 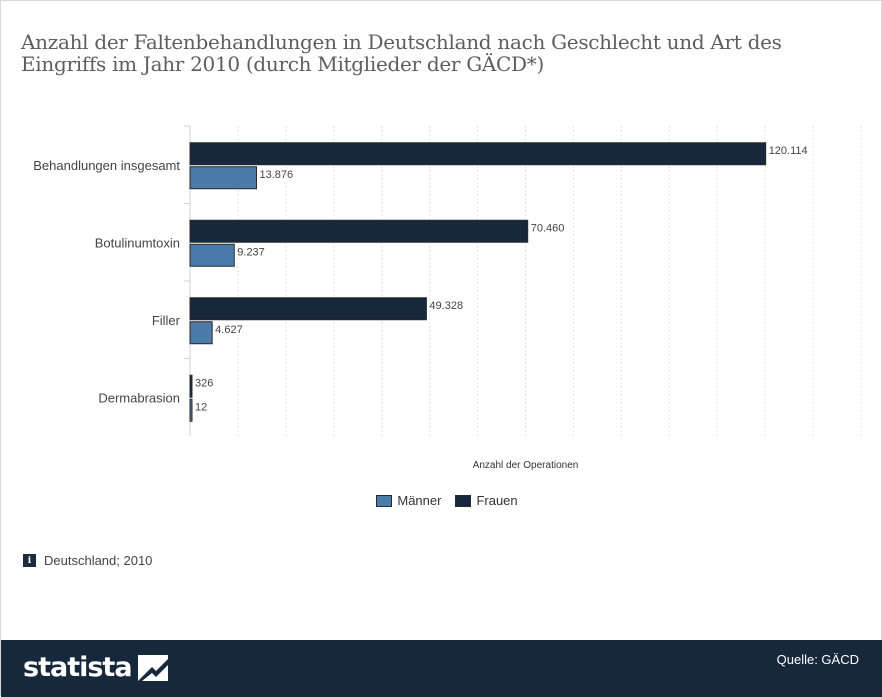 I want to click on category-label: Botulinumtoxin, so click(x=137, y=242).